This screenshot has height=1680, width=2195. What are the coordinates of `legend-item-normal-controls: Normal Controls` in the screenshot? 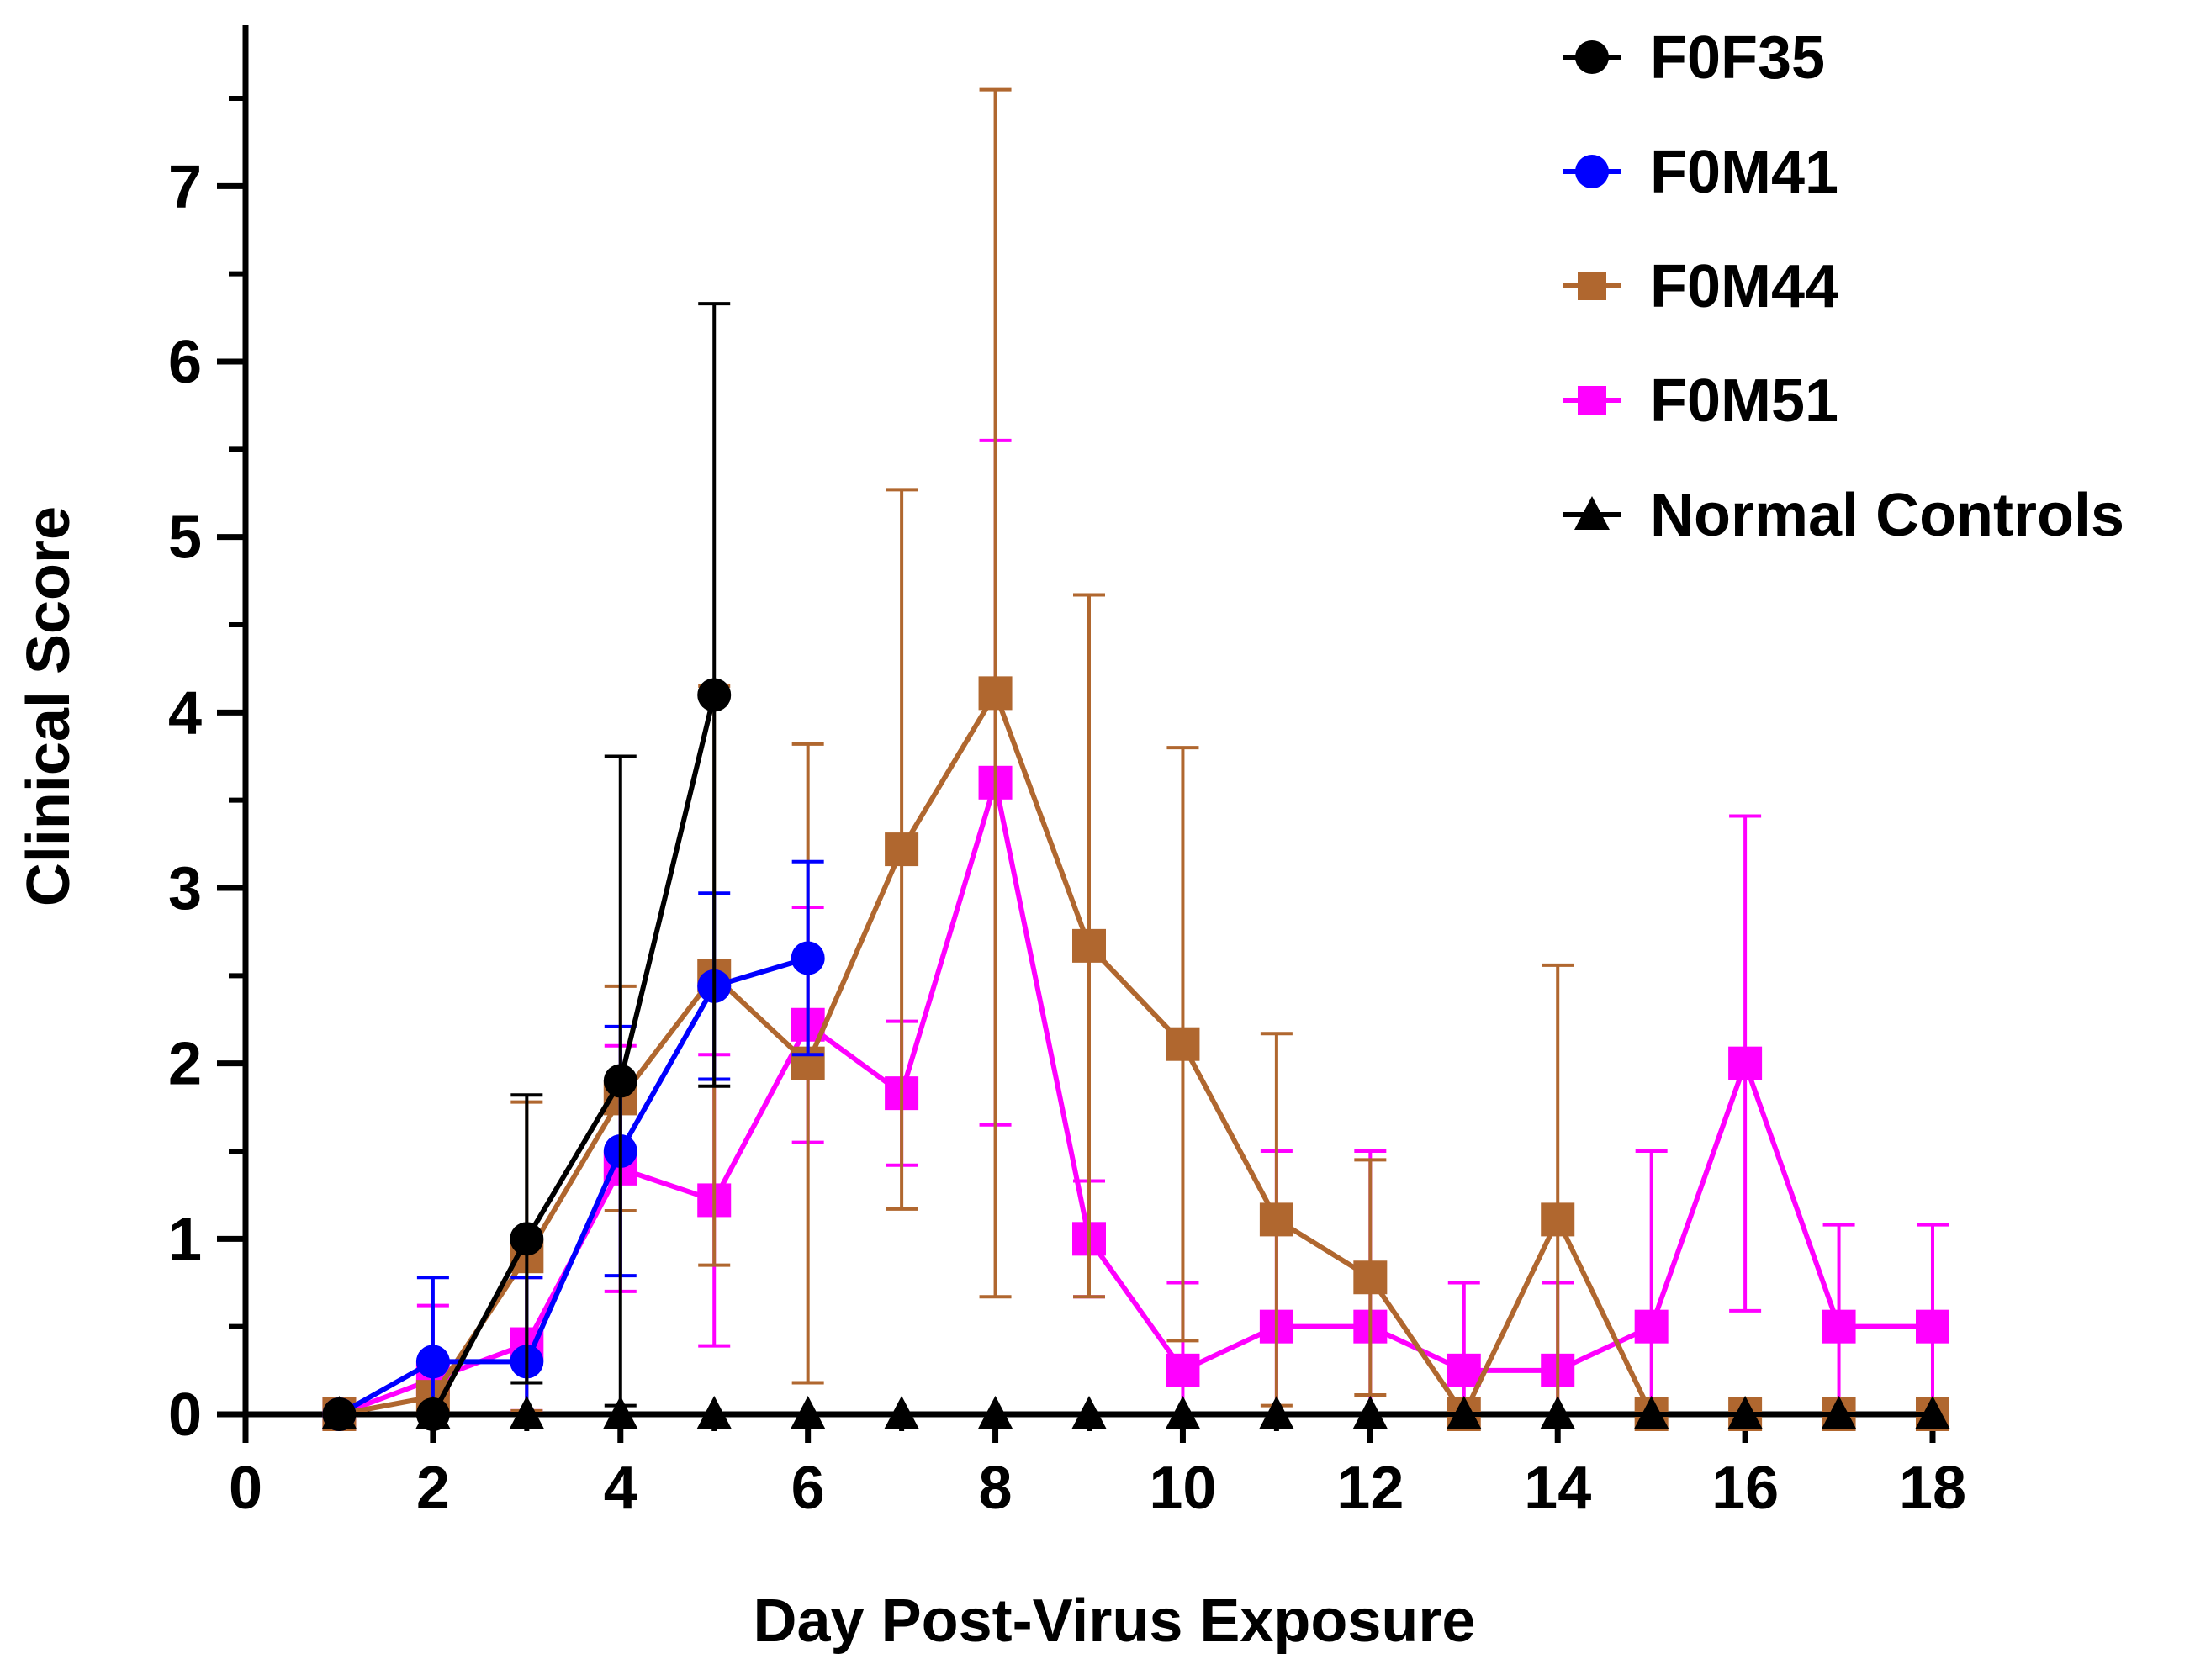 It's located at (1843, 515).